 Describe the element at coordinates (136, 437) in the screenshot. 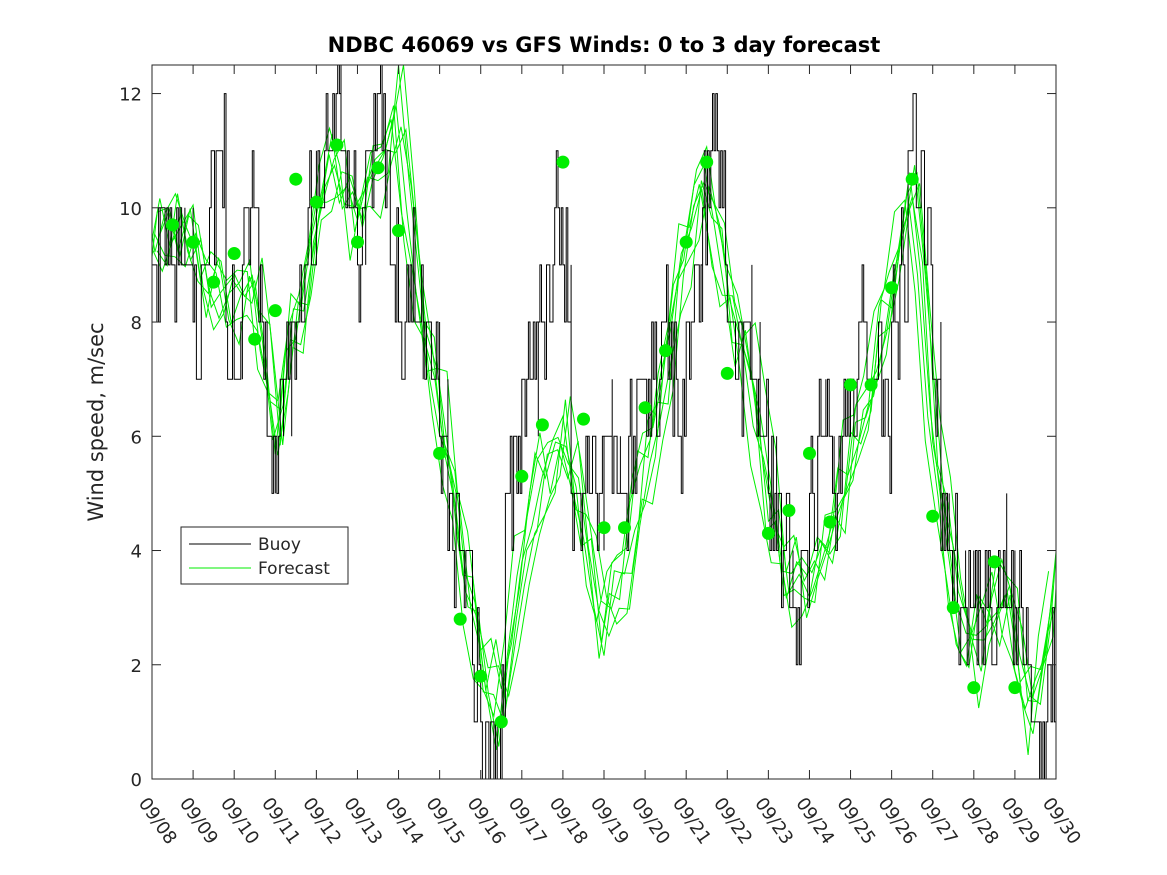

I see `y-tick-label: 6` at that location.